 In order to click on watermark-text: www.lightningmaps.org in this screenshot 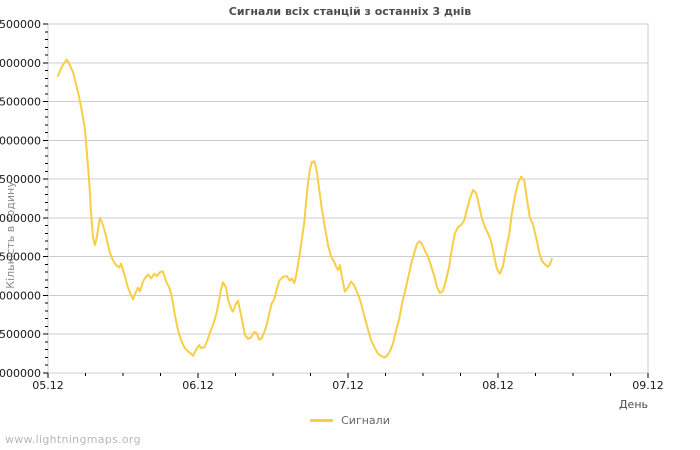, I will do `click(73, 439)`.